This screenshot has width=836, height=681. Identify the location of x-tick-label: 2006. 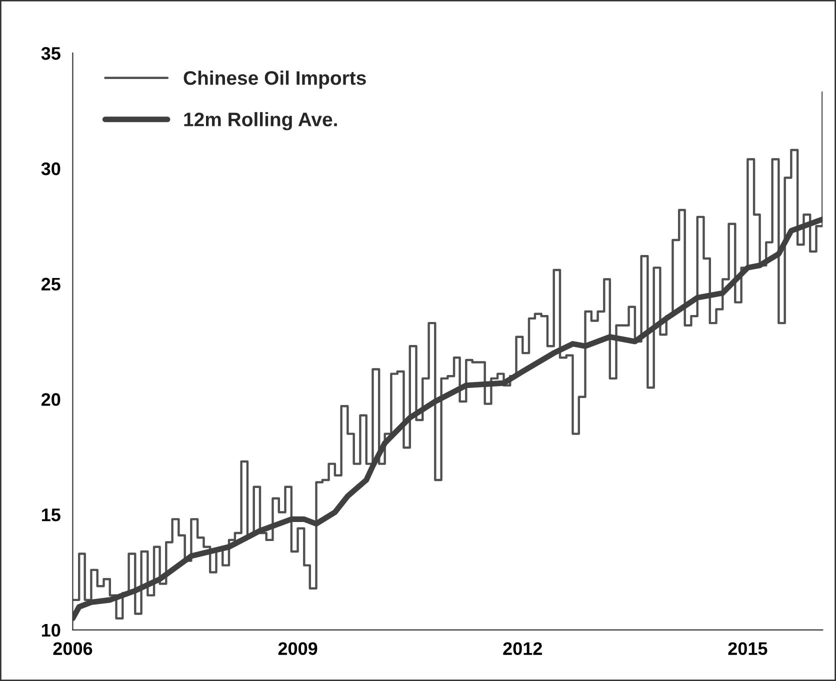
(72, 648).